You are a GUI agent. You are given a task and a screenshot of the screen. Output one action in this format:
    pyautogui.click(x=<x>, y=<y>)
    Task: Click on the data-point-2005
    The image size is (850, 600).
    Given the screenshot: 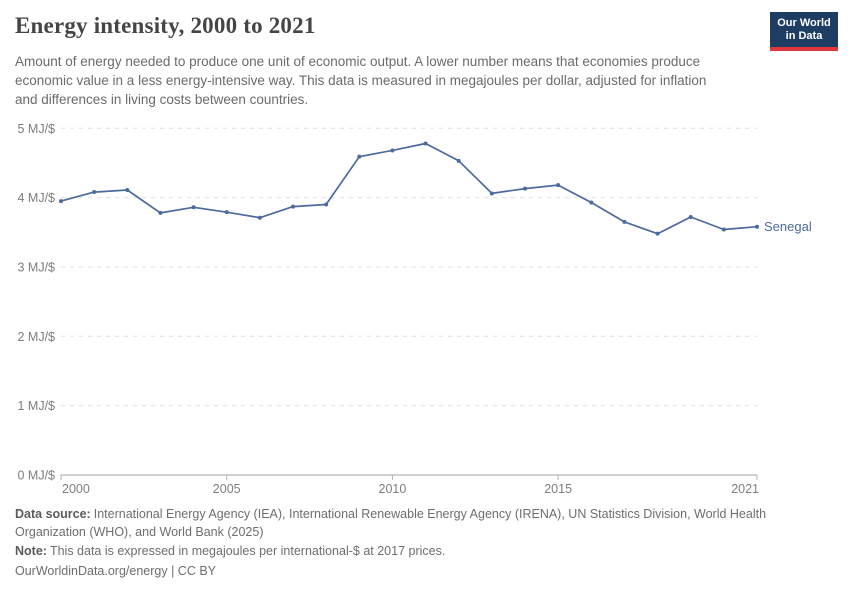 What is the action you would take?
    pyautogui.click(x=226, y=212)
    